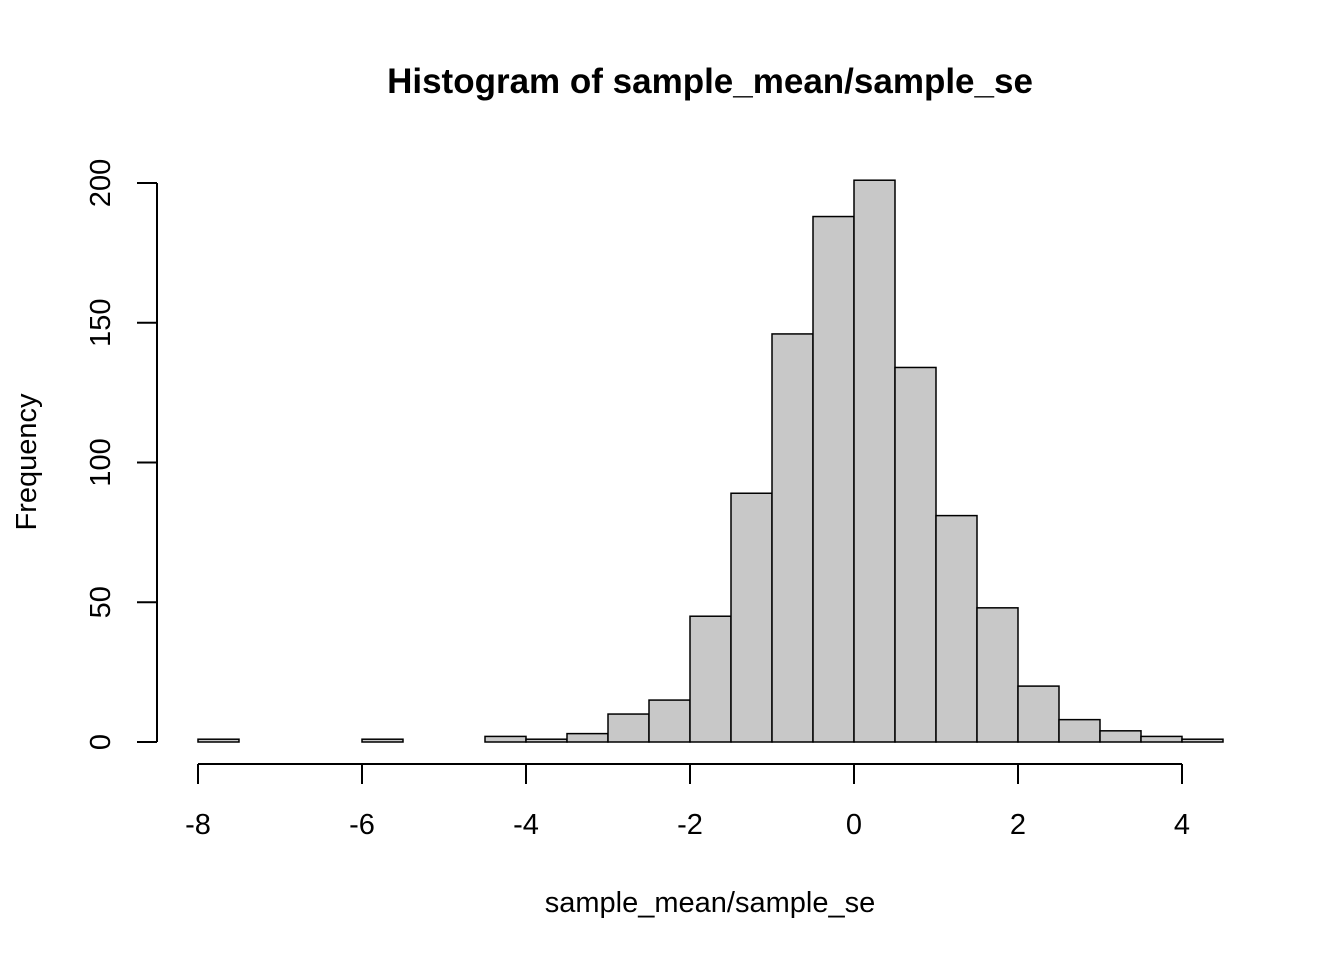 The height and width of the screenshot is (960, 1344). What do you see at coordinates (121, 454) in the screenshot?
I see `y-axis: 0 50 100 150 200` at bounding box center [121, 454].